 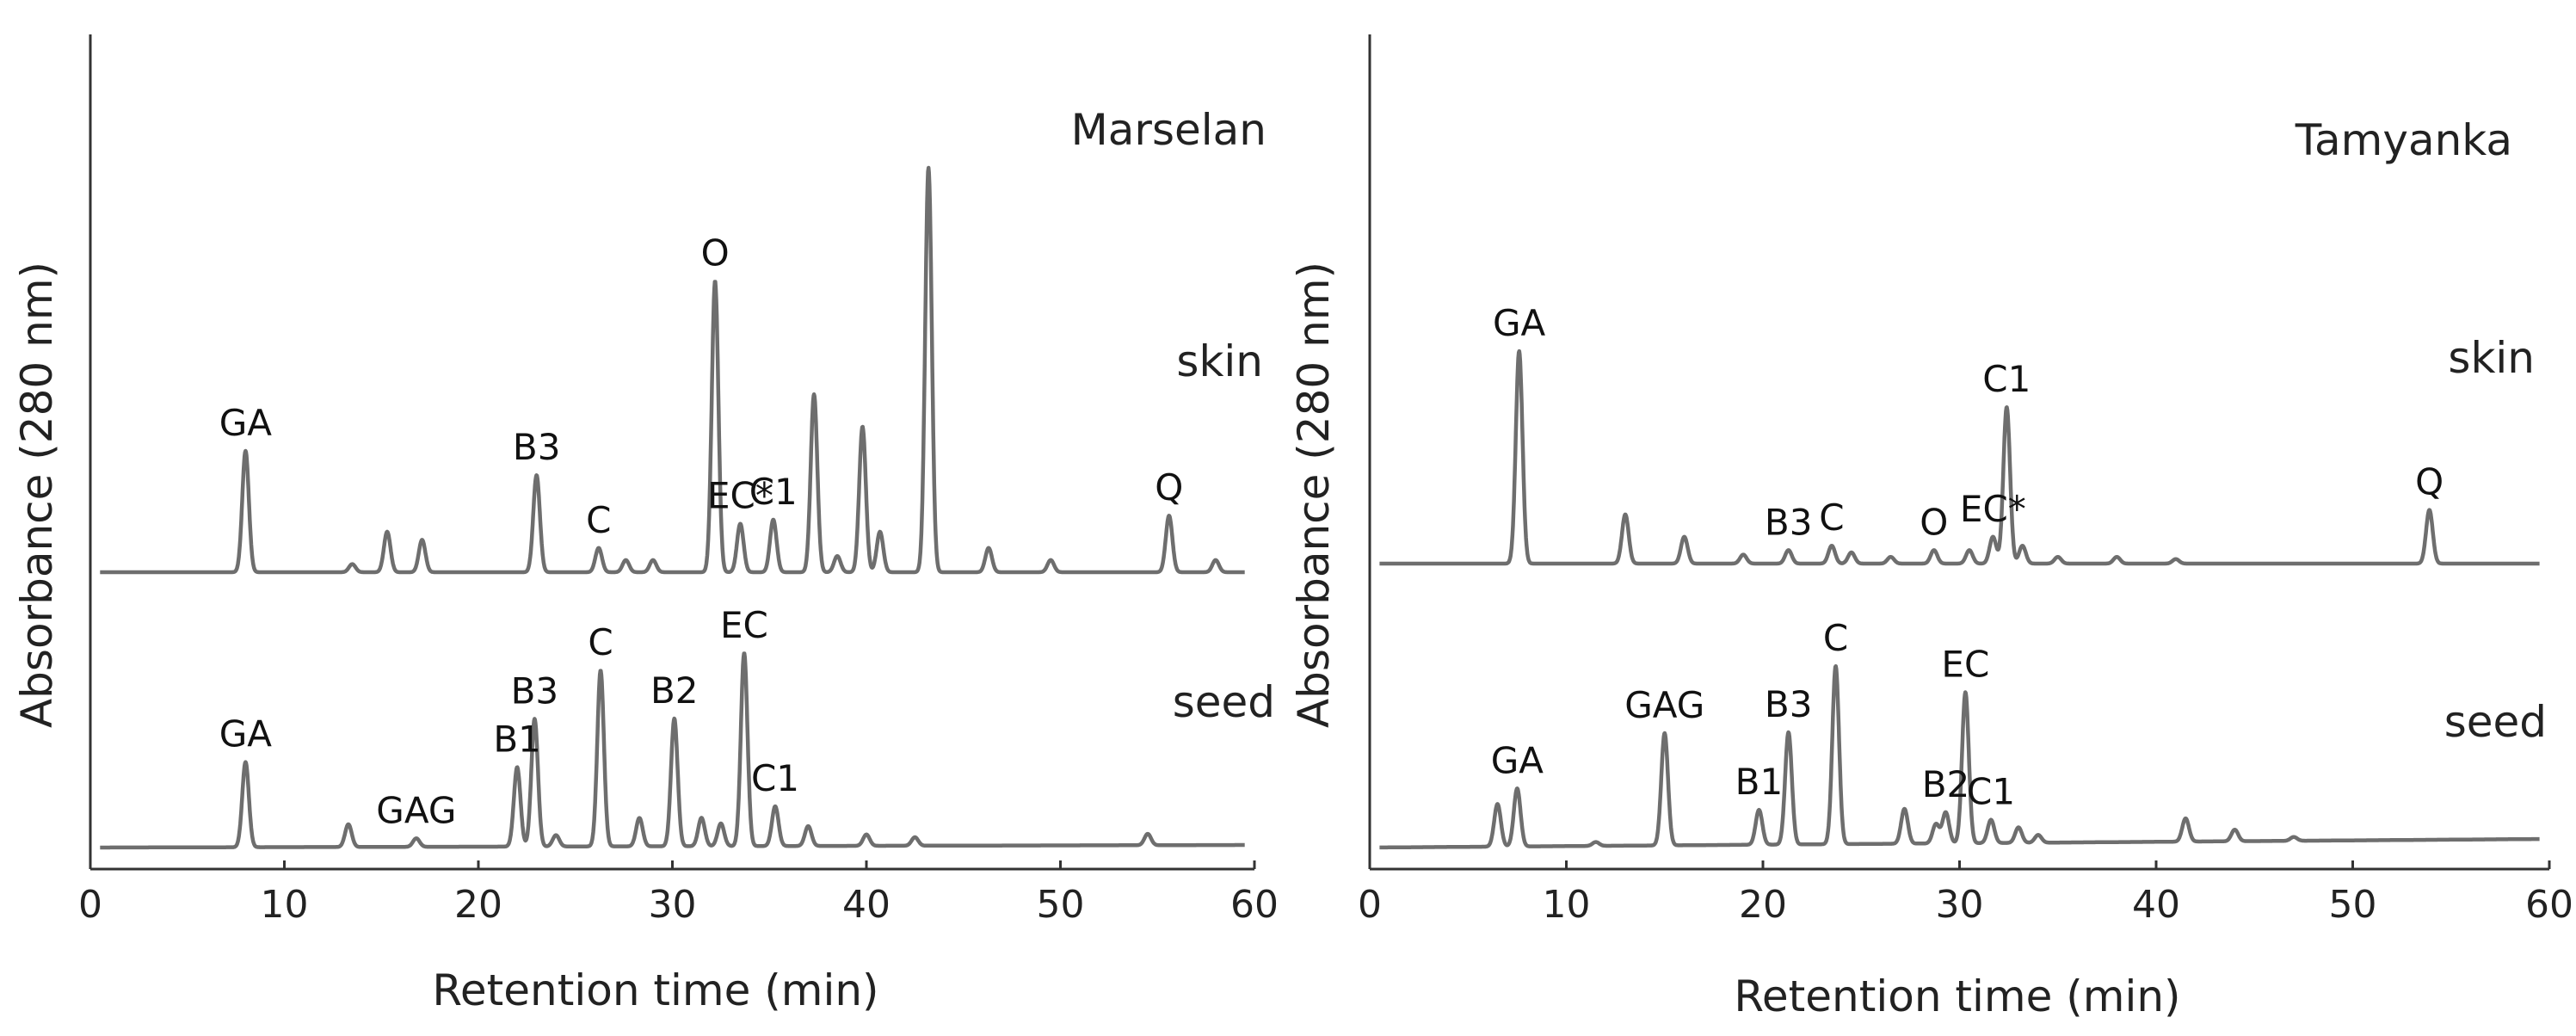 What do you see at coordinates (1168, 130) in the screenshot?
I see `chart-title: Marselan` at bounding box center [1168, 130].